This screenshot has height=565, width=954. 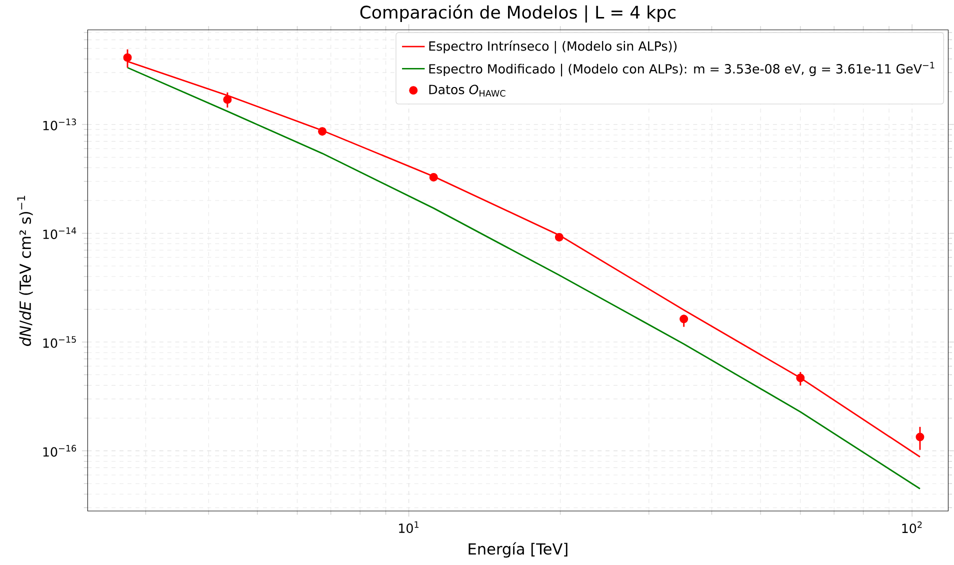 I want to click on y-tick-label: 10$^{−16}$, so click(x=59, y=451).